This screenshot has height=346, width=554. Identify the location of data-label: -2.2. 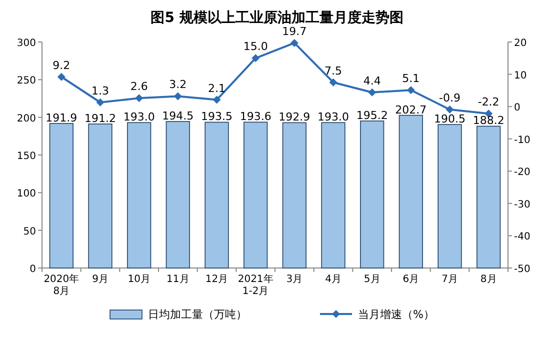
(489, 102).